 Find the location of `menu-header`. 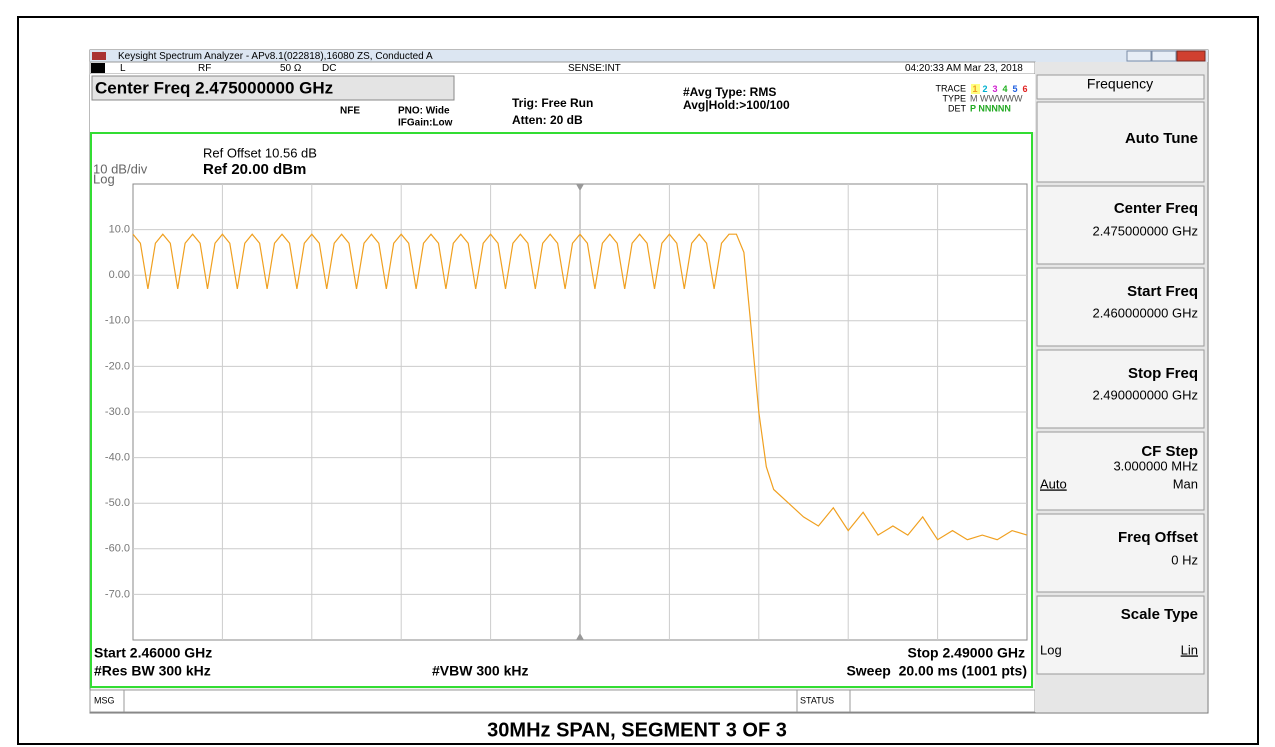

menu-header is located at coordinates (1120, 87).